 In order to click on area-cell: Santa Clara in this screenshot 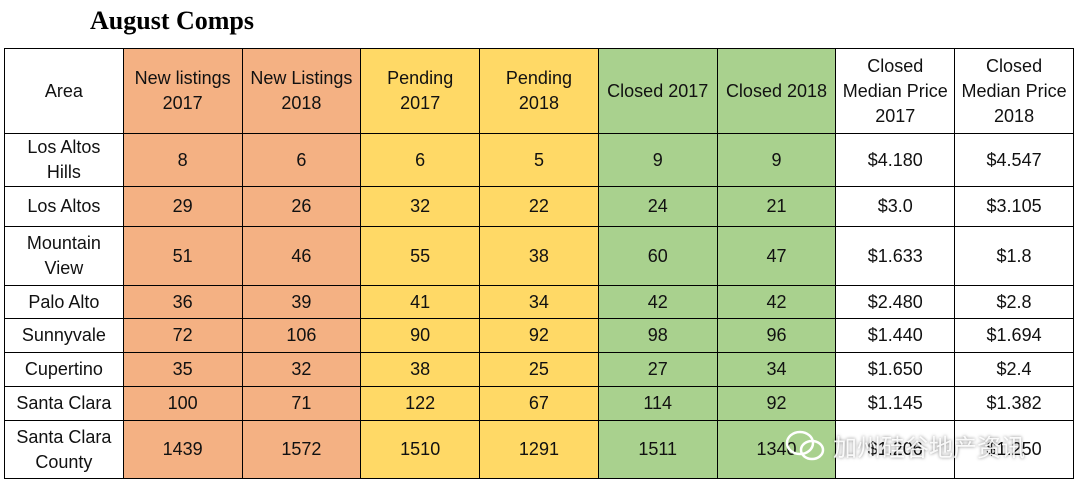, I will do `click(64, 403)`.